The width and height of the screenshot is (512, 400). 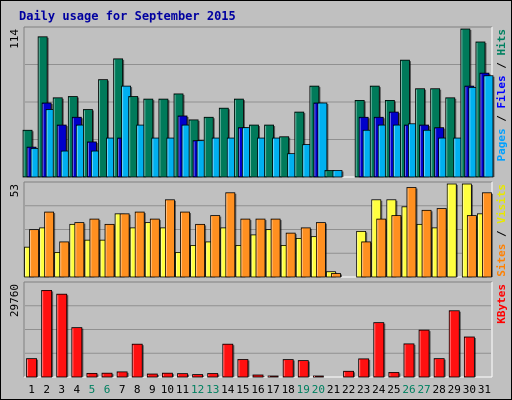 What do you see at coordinates (127, 16) in the screenshot?
I see `chart-title: Daily usage for September 2015` at bounding box center [127, 16].